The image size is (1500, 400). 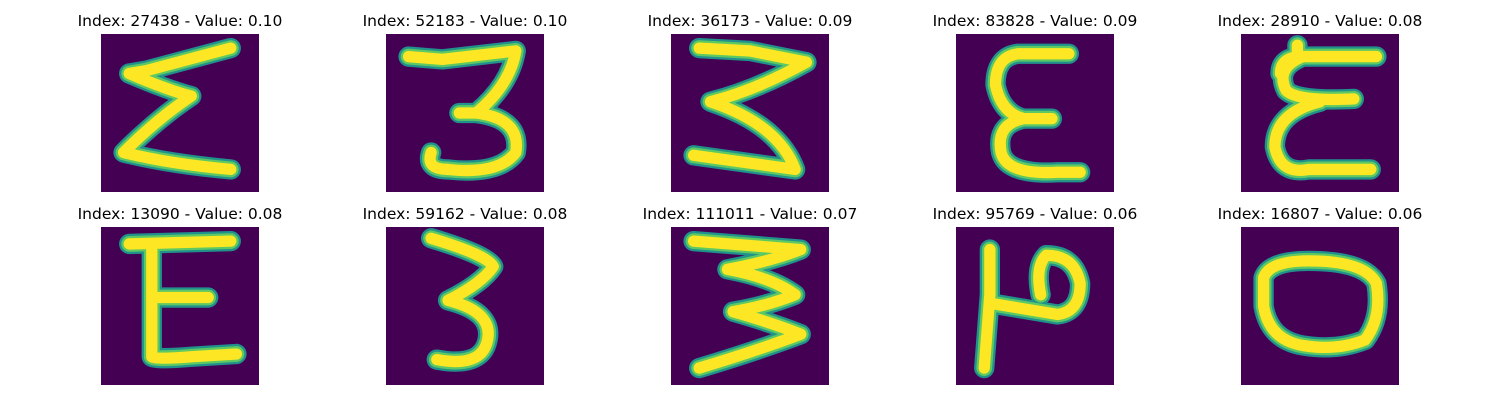 I want to click on sample-cell-4: Index: 28910 - Value: 0.08, so click(x=1320, y=103).